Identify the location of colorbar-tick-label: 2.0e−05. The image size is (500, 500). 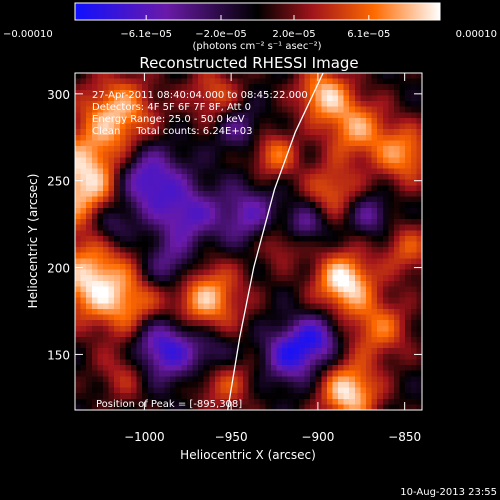
(293, 34).